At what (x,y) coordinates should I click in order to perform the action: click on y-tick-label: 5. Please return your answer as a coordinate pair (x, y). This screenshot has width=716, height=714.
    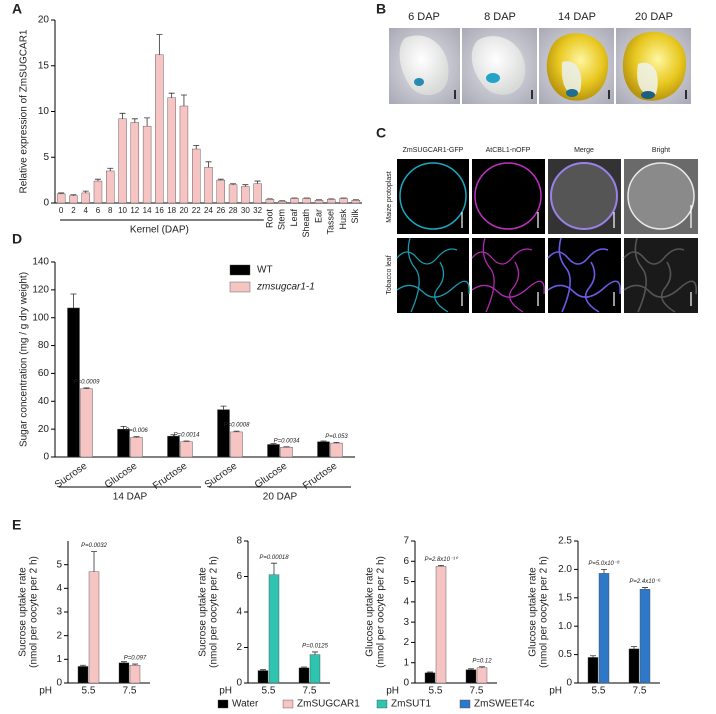
    Looking at the image, I should click on (406, 581).